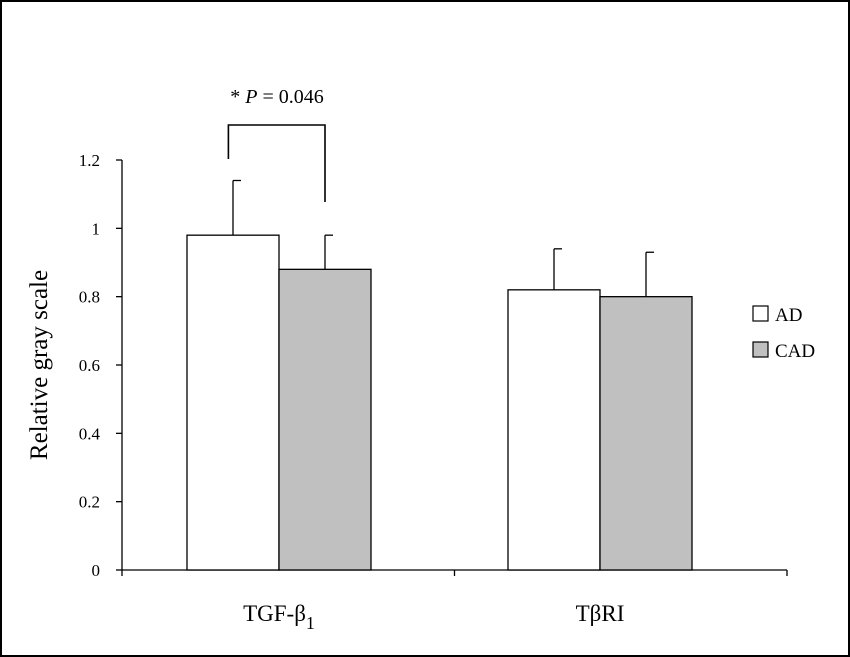  I want to click on y-axis-title: Relative gray scale, so click(39, 365).